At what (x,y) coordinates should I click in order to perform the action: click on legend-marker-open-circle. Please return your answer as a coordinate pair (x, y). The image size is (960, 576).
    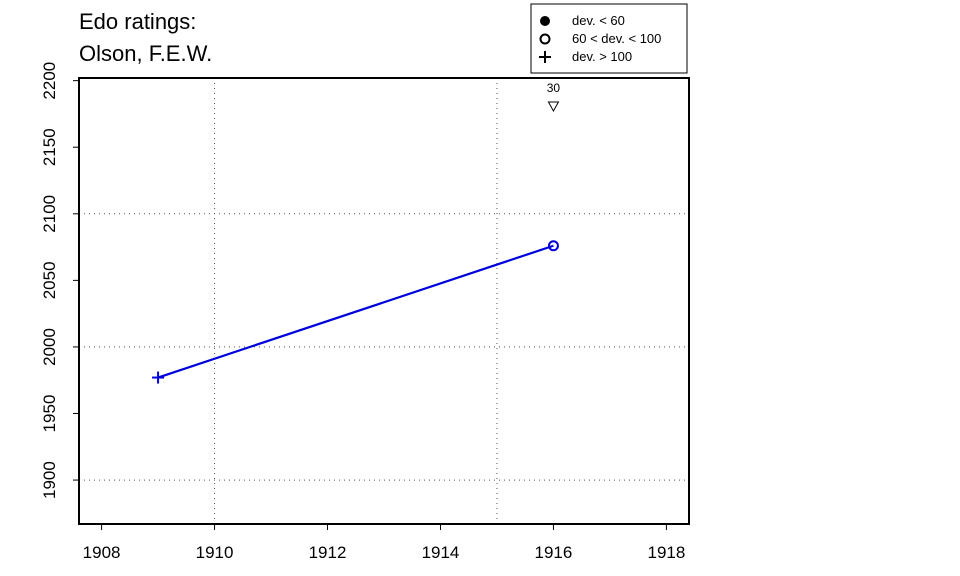
    Looking at the image, I should click on (545, 39).